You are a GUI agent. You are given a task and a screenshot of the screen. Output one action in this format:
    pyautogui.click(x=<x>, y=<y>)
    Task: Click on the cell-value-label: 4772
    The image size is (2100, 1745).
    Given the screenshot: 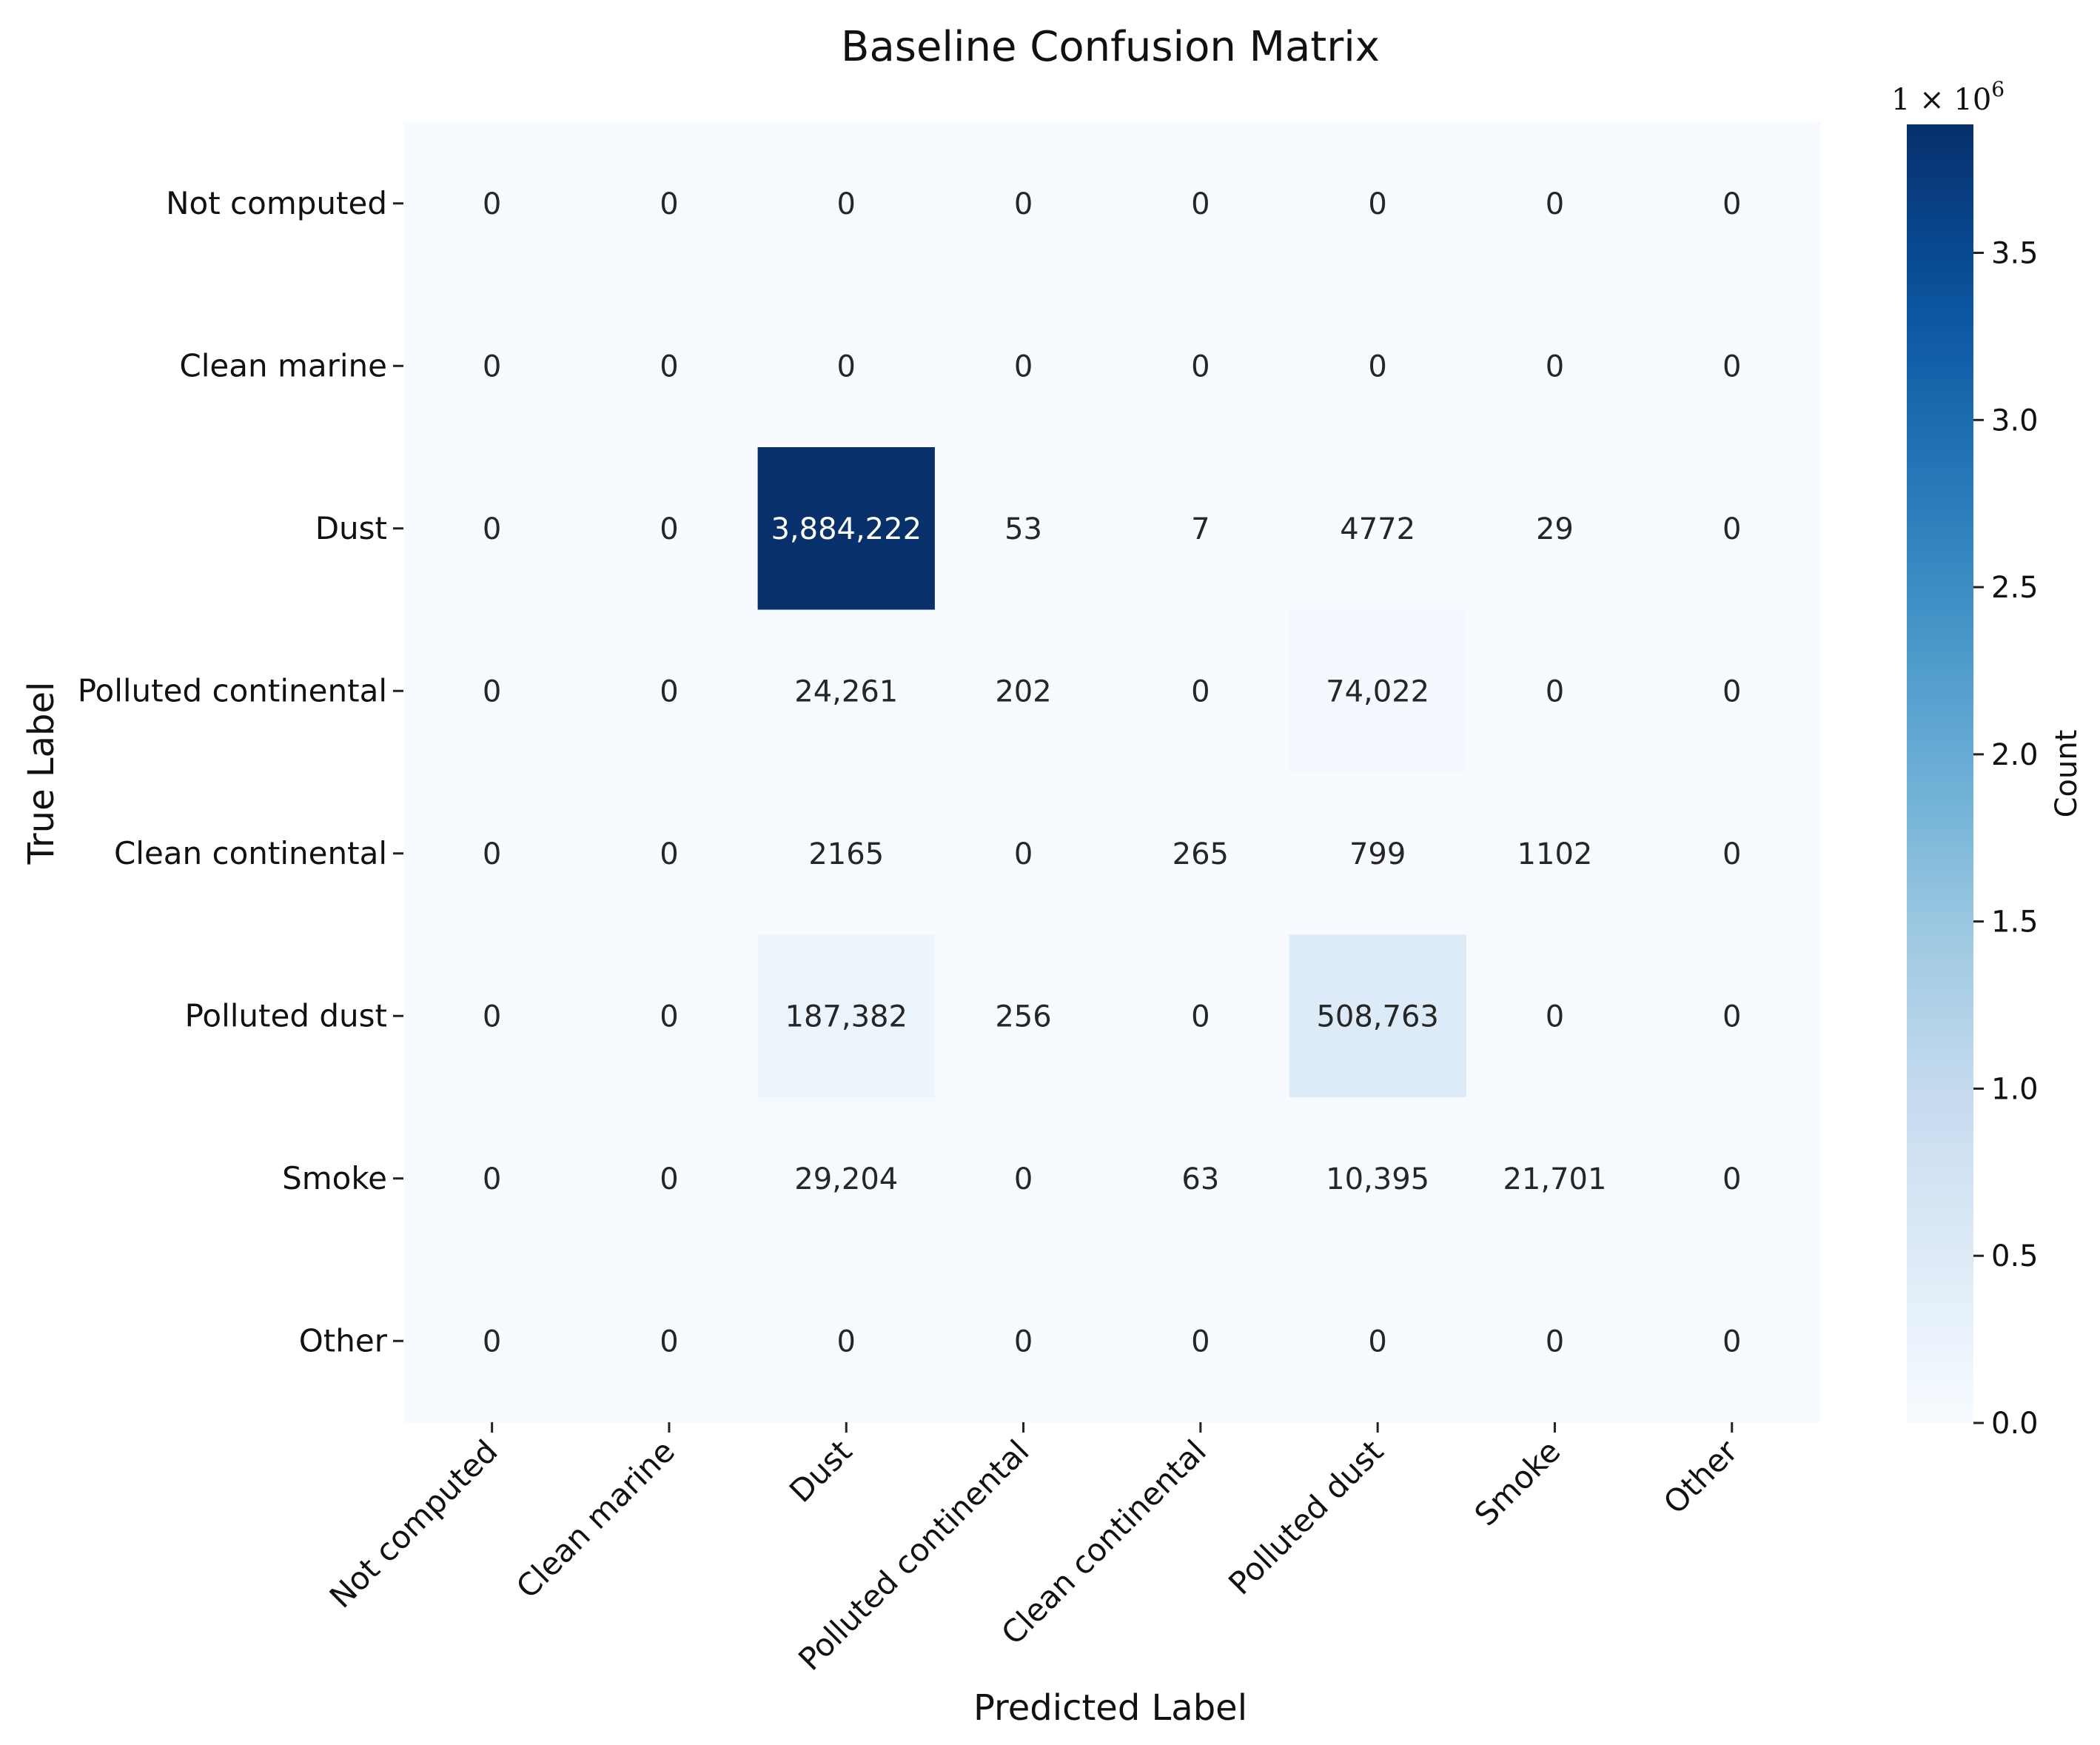 What is the action you would take?
    pyautogui.click(x=1377, y=529)
    